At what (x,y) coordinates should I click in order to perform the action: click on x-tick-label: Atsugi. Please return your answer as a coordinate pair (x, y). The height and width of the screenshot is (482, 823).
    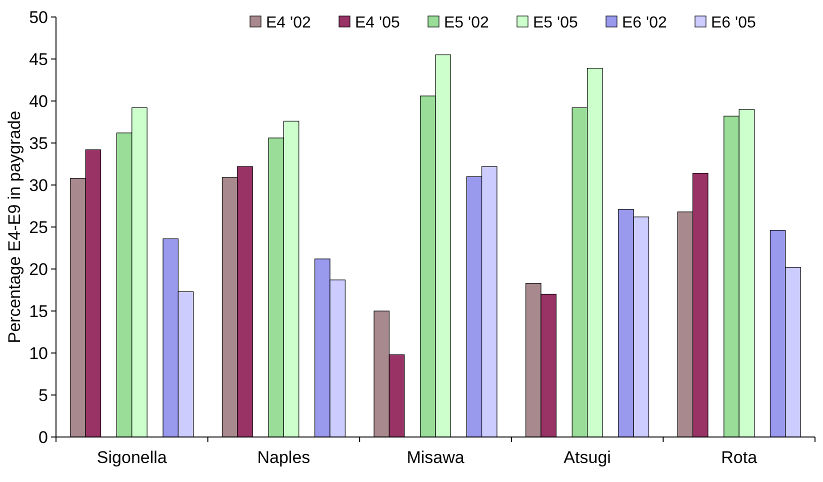
    Looking at the image, I should click on (587, 457).